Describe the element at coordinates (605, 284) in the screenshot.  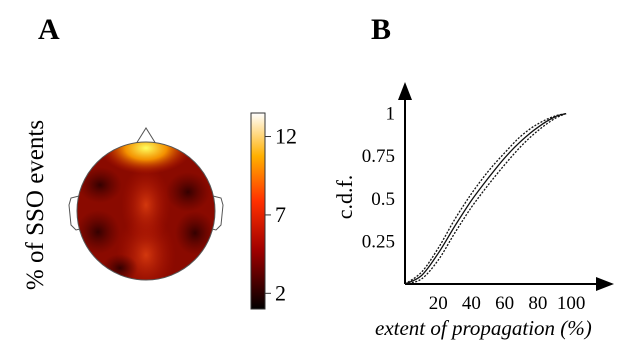
I see `x-axis-arrow` at that location.